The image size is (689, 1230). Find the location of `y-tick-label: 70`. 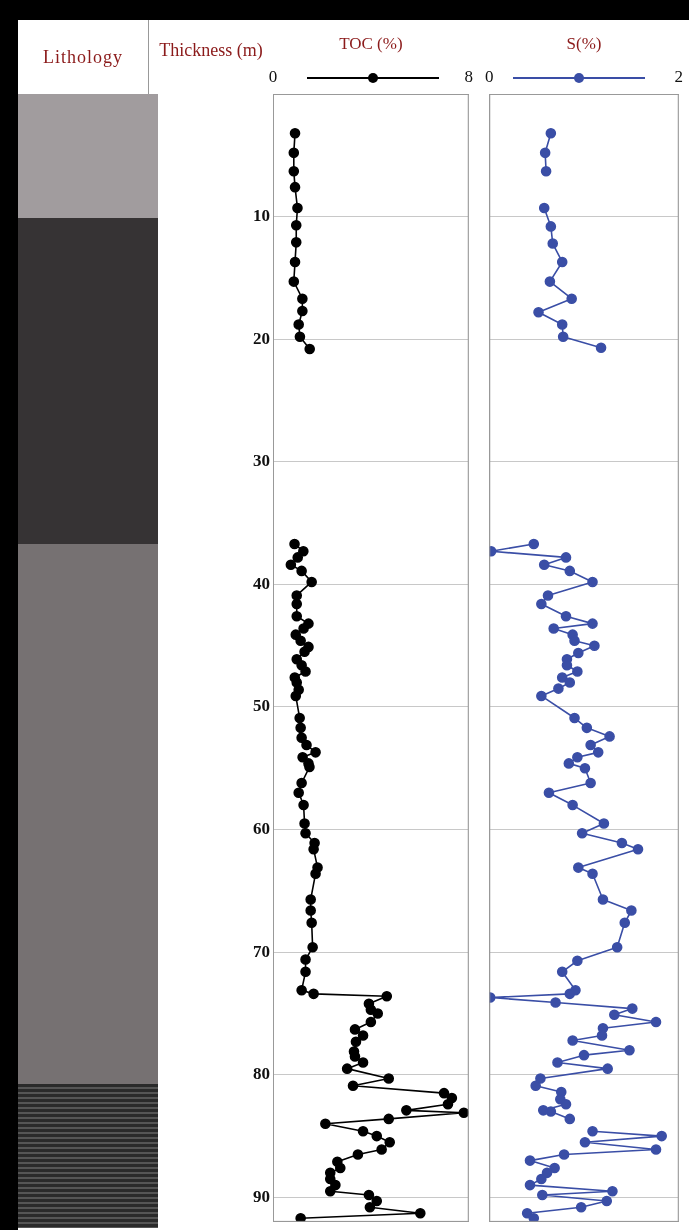

y-tick-label: 70 is located at coordinates (261, 951).